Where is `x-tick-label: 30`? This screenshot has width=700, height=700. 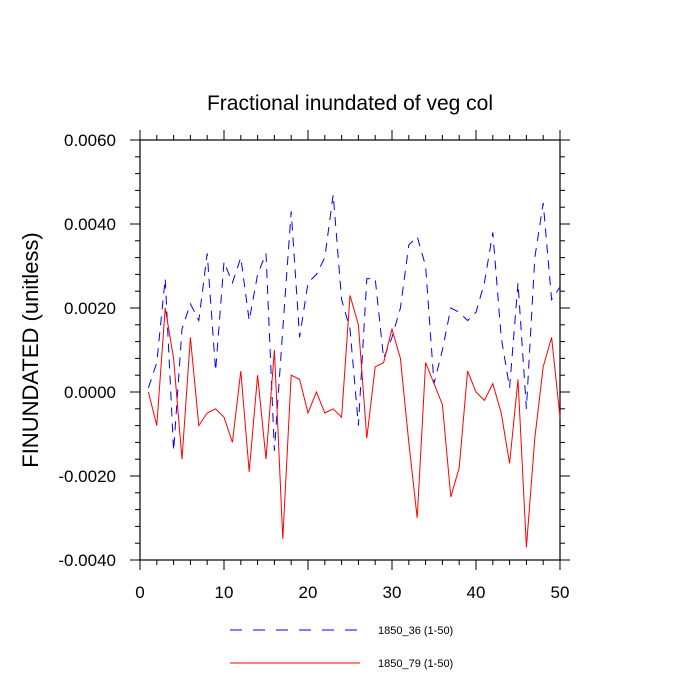 x-tick-label: 30 is located at coordinates (392, 592).